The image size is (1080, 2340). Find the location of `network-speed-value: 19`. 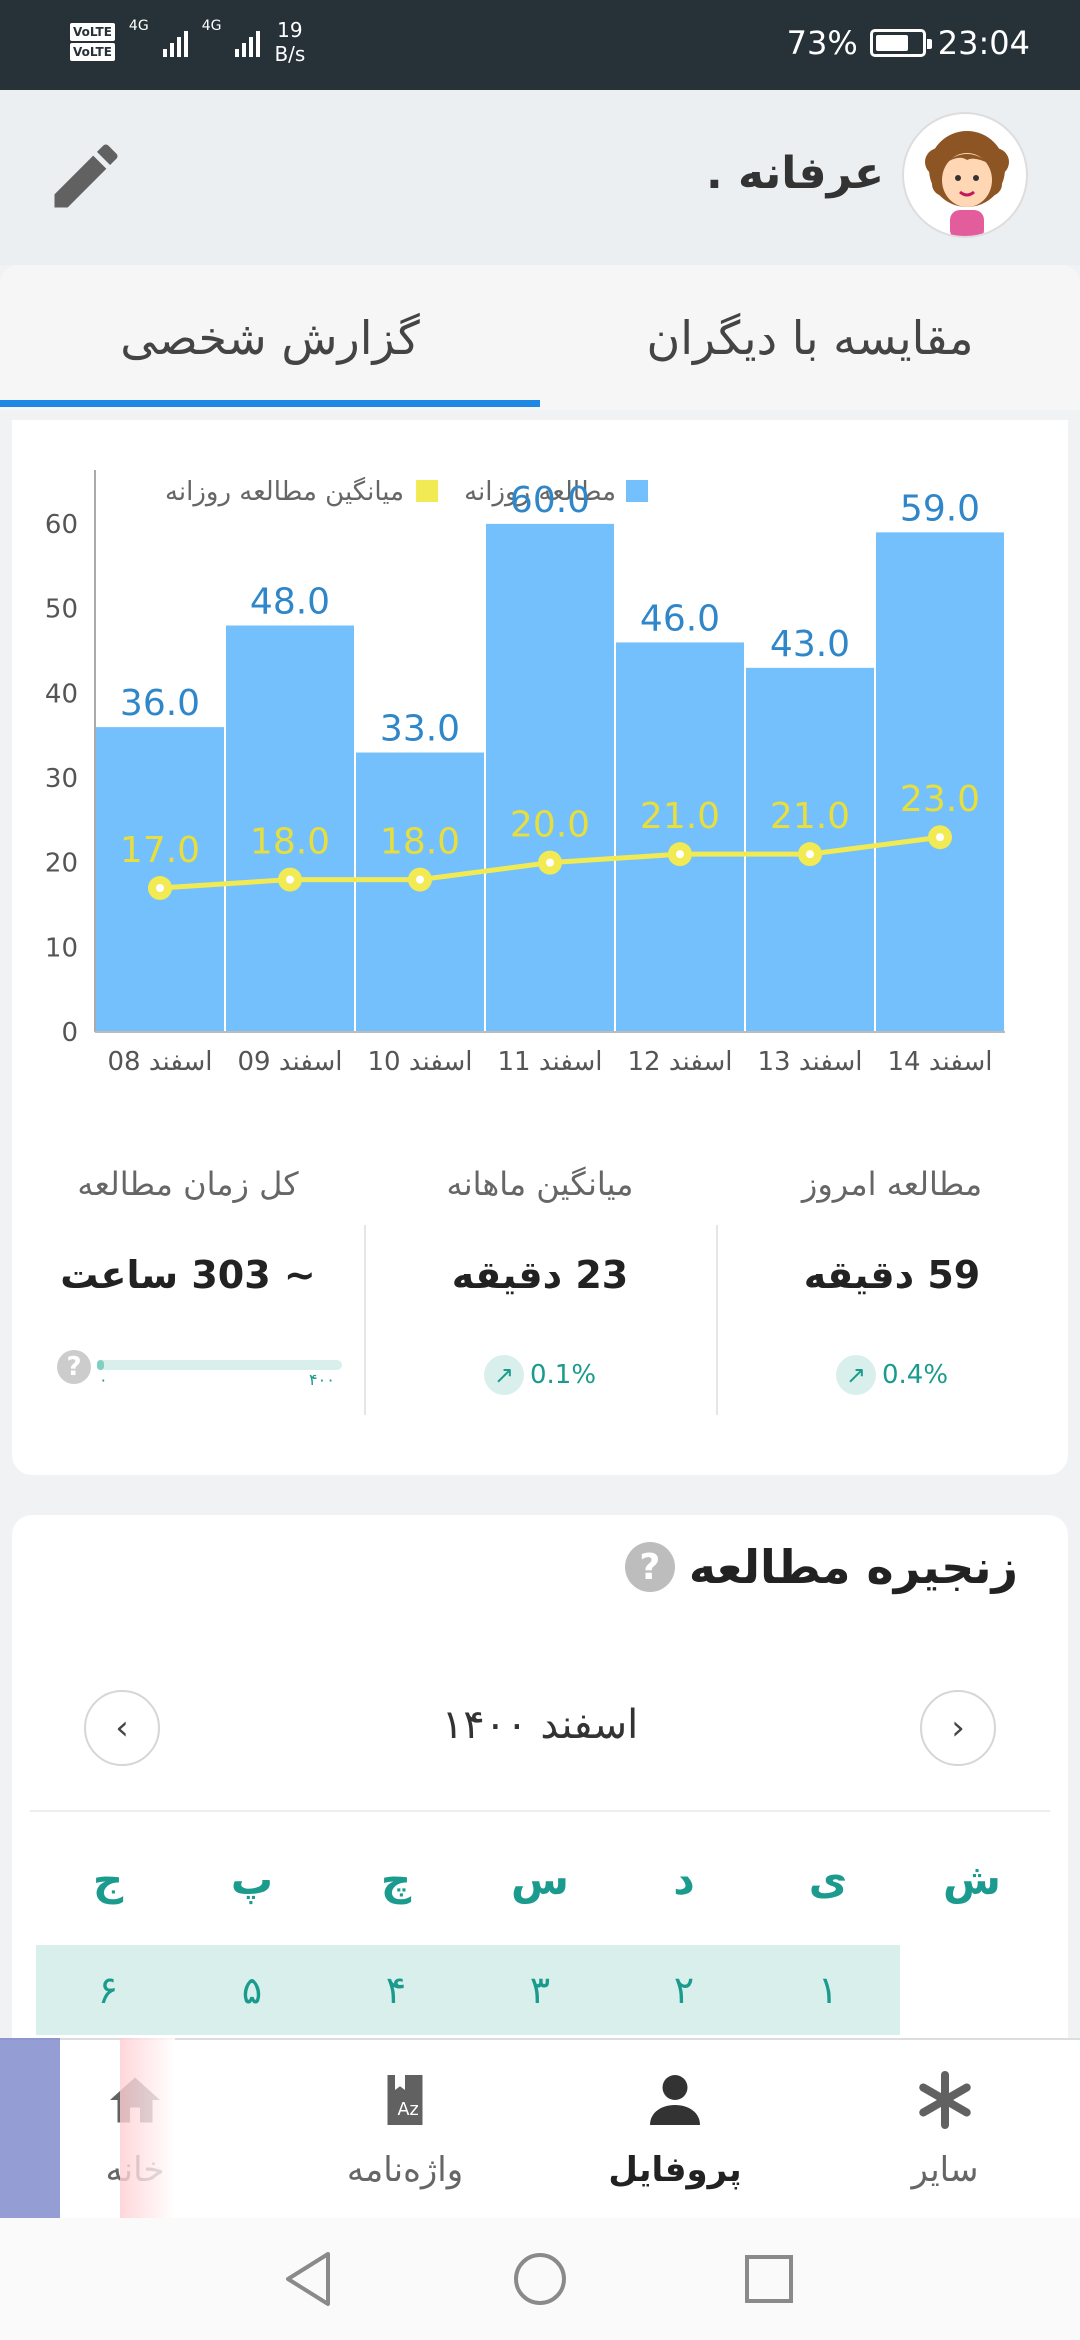

network-speed-value: 19 is located at coordinates (290, 30).